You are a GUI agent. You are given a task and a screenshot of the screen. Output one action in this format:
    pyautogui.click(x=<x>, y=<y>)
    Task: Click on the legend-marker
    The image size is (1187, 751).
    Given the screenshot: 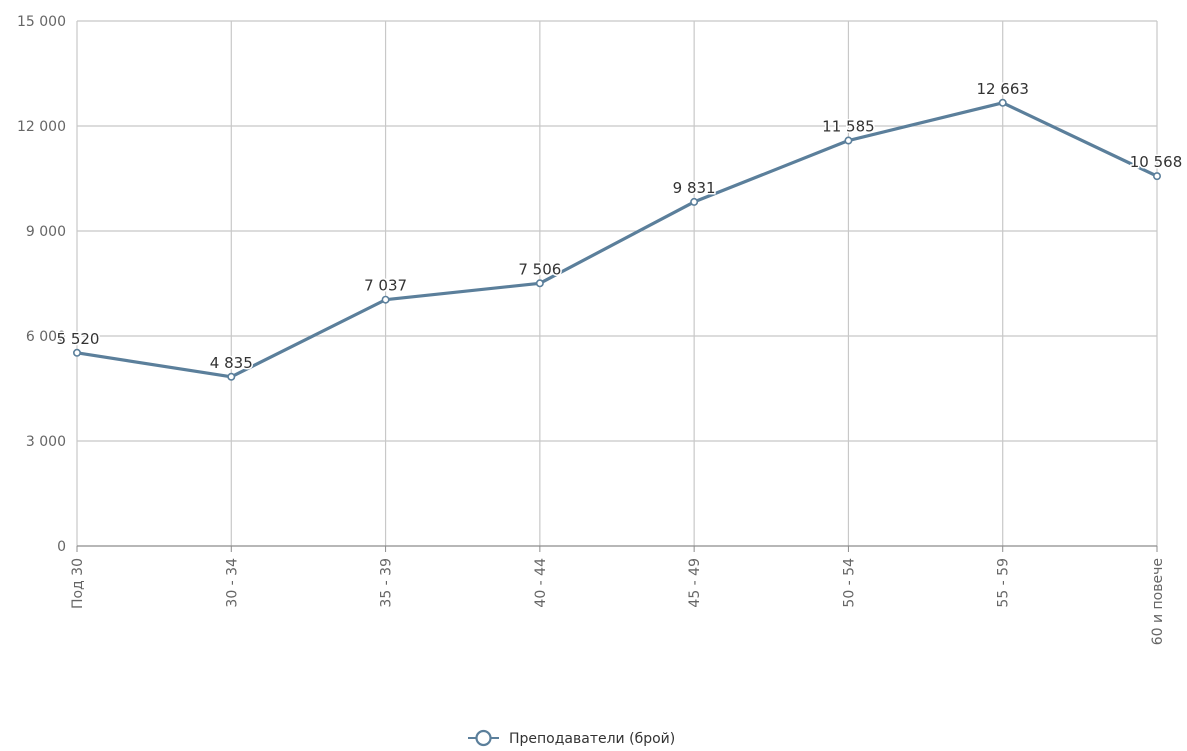 What is the action you would take?
    pyautogui.click(x=483, y=738)
    